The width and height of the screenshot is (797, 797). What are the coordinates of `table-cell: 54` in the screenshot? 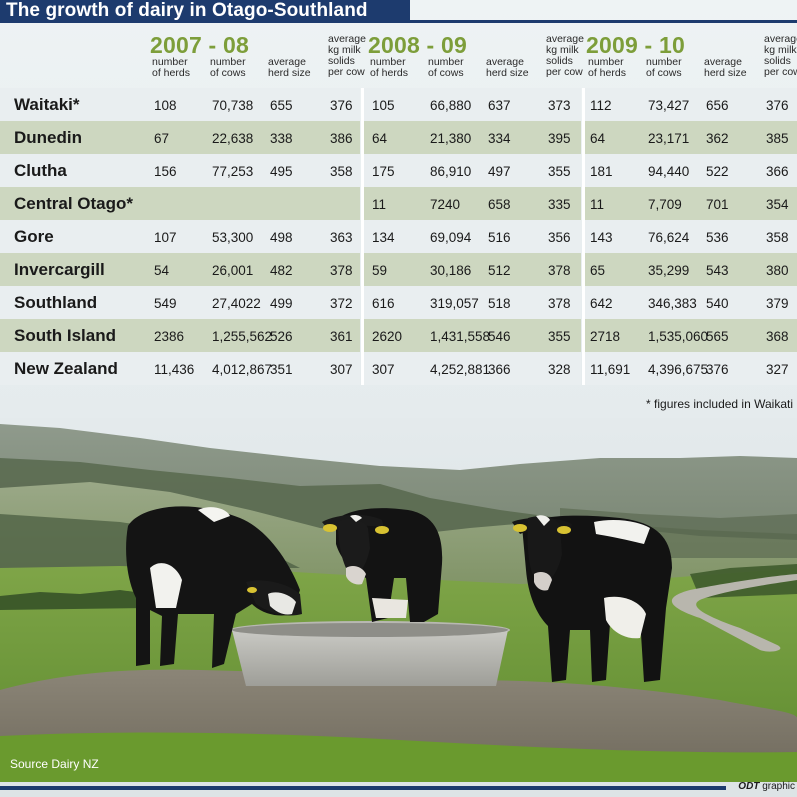 It's located at (162, 270).